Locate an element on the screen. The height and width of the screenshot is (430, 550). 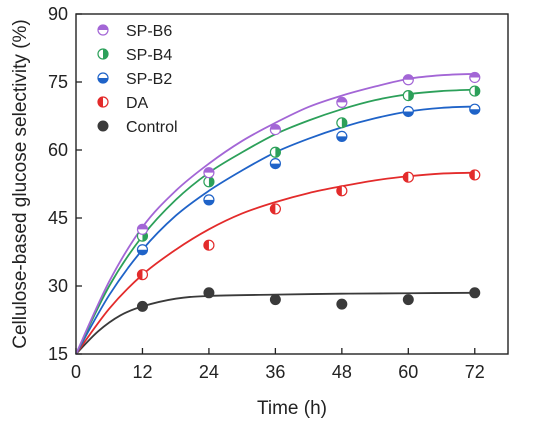
legend-label-da: DA is located at coordinates (137, 103).